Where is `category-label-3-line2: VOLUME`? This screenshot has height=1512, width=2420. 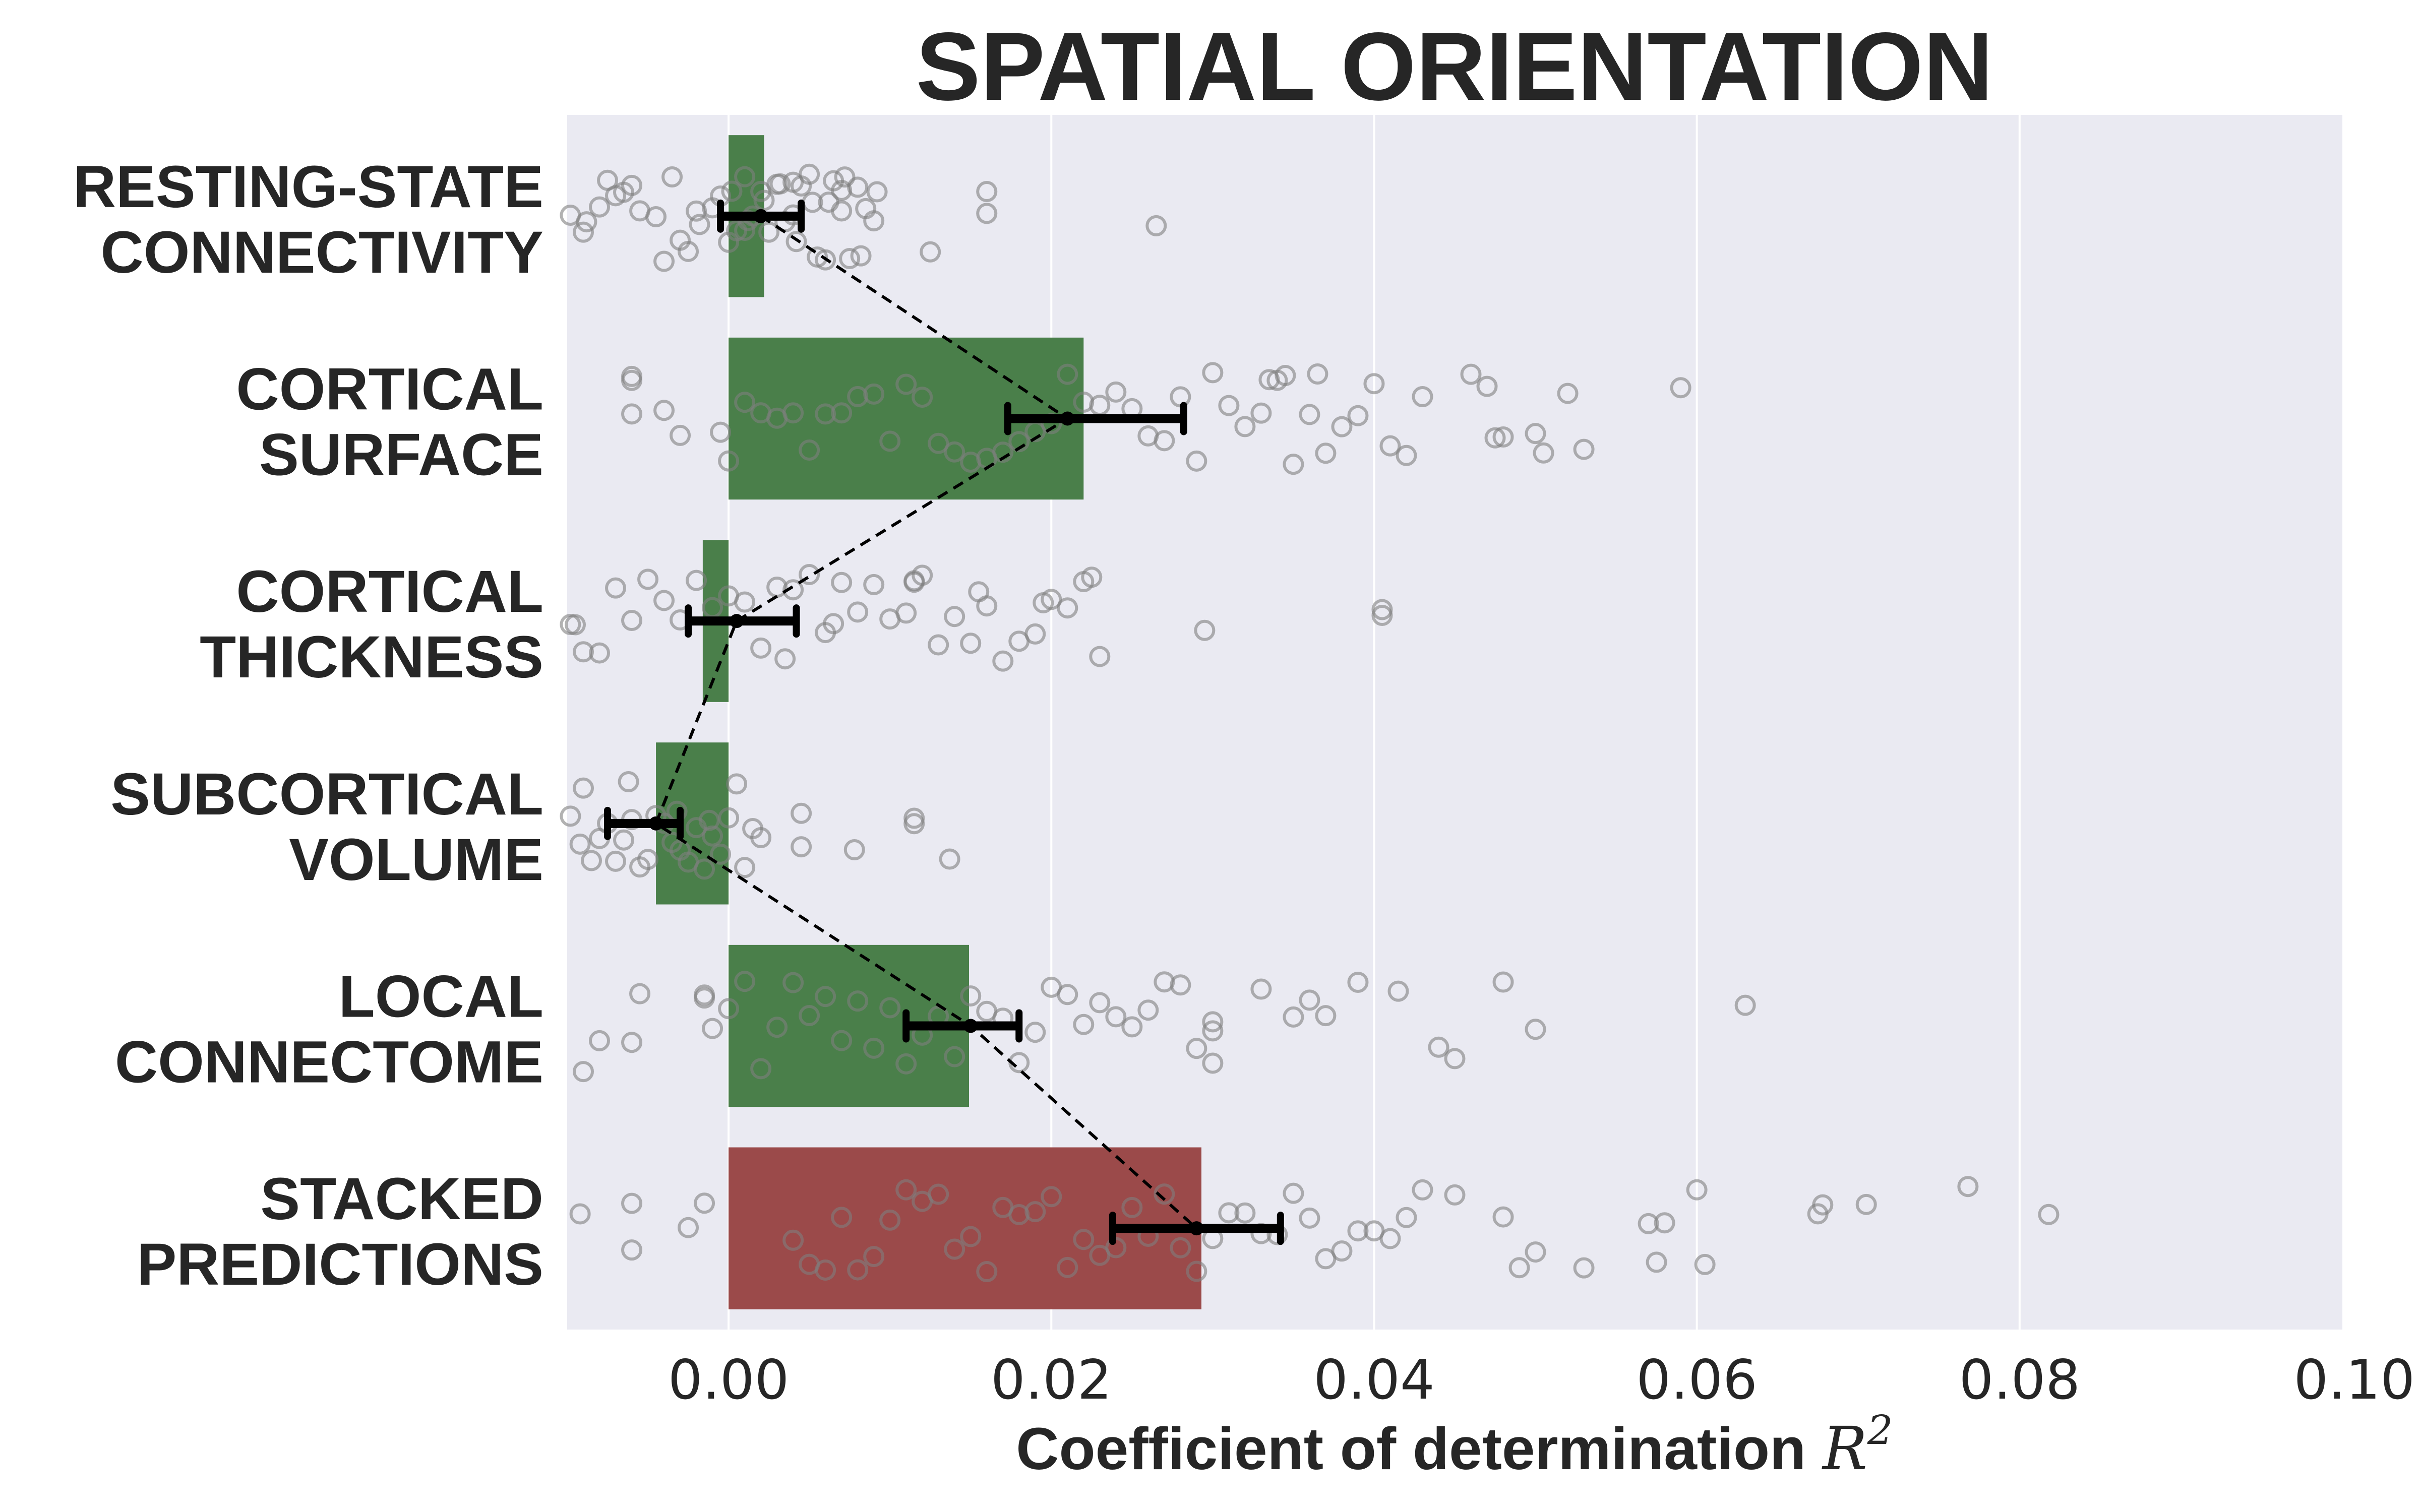 category-label-3-line2: VOLUME is located at coordinates (416, 860).